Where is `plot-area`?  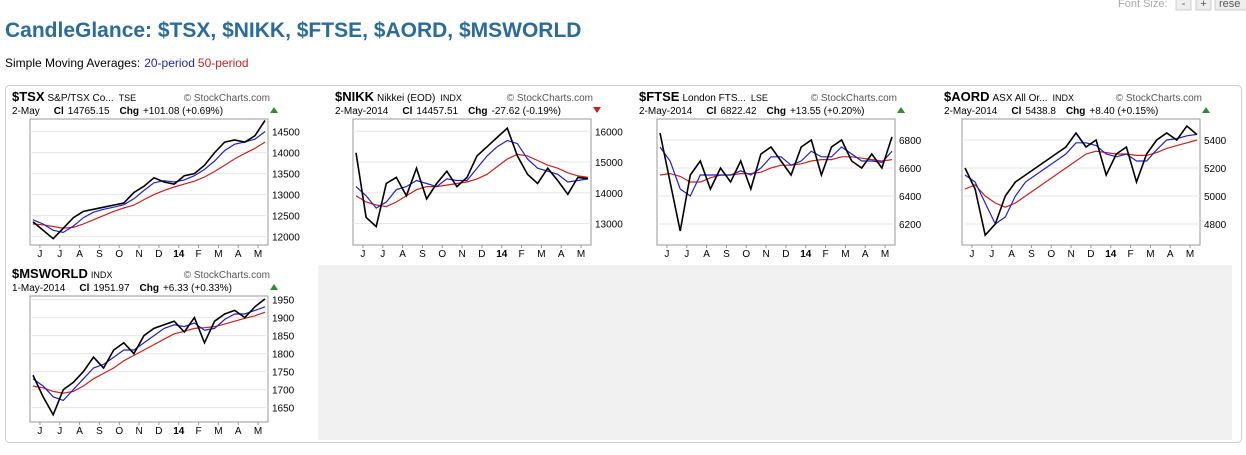
plot-area is located at coordinates (472, 182).